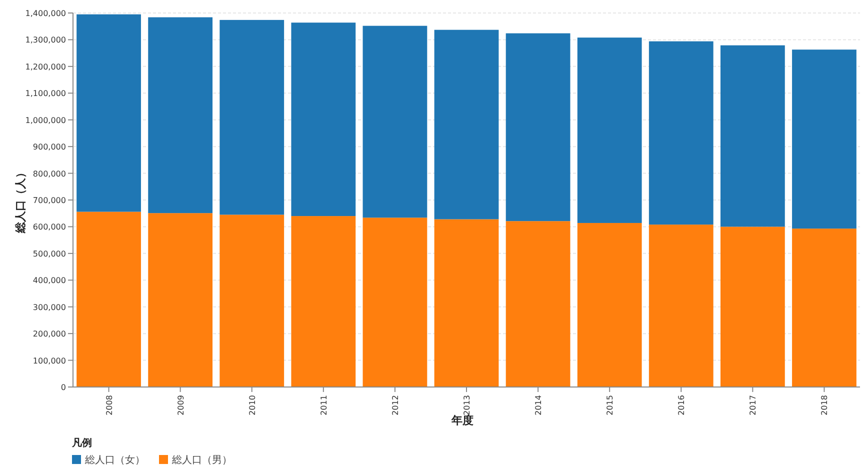 This screenshot has width=862, height=465. I want to click on y-tick-label: 600,000, so click(49, 227).